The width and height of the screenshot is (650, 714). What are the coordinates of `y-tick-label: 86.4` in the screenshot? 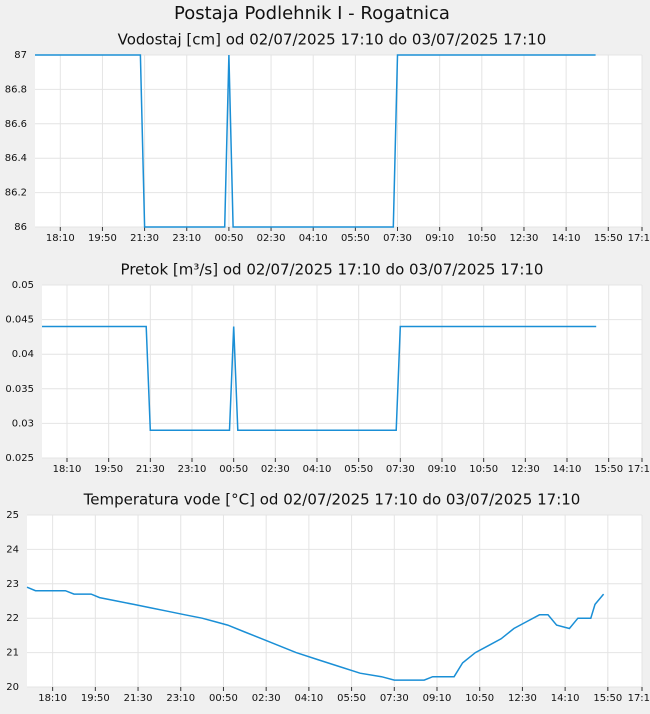 It's located at (16, 158).